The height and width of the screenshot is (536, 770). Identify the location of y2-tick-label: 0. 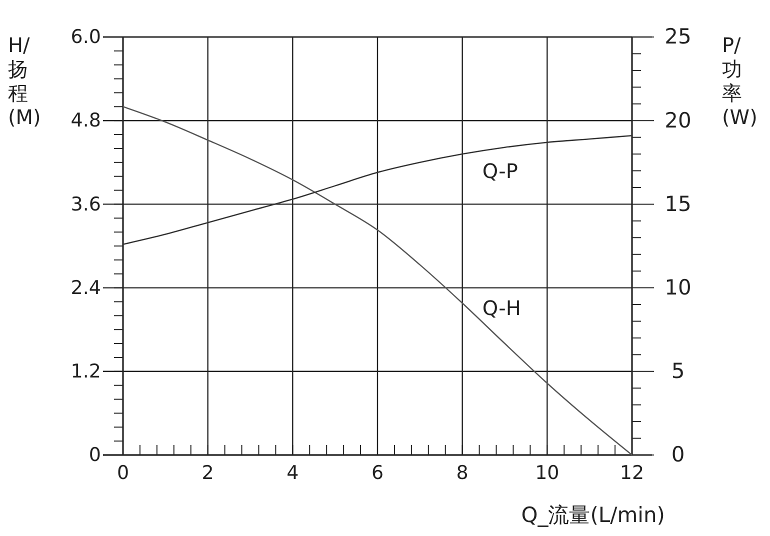
(678, 454).